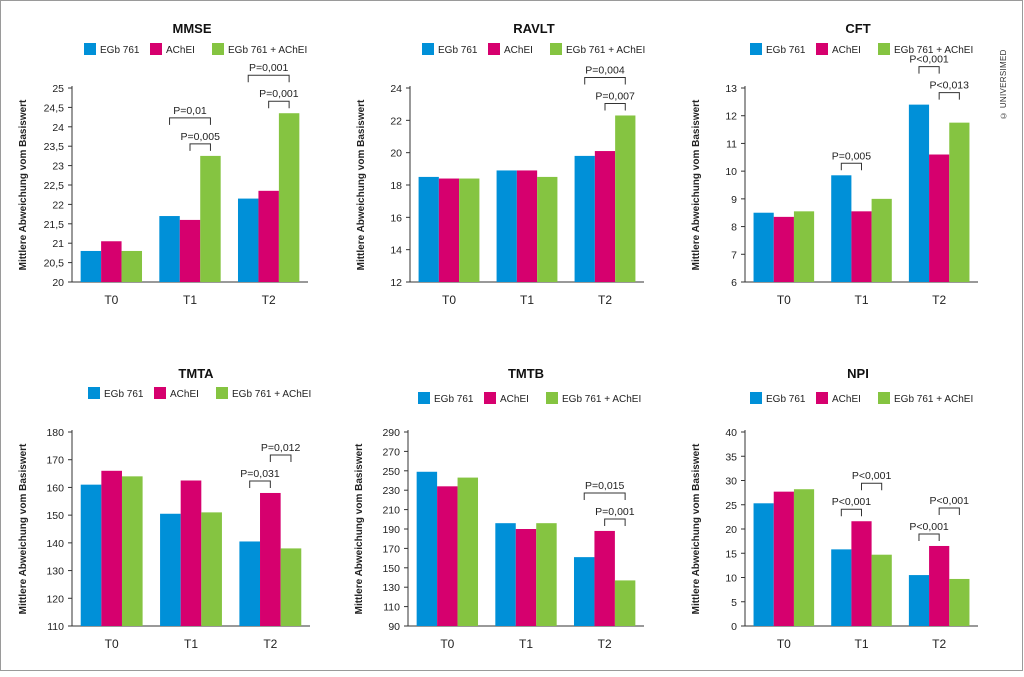 The height and width of the screenshot is (677, 1024). Describe the element at coordinates (190, 111) in the screenshot. I see `significance-label: P=0,01` at that location.